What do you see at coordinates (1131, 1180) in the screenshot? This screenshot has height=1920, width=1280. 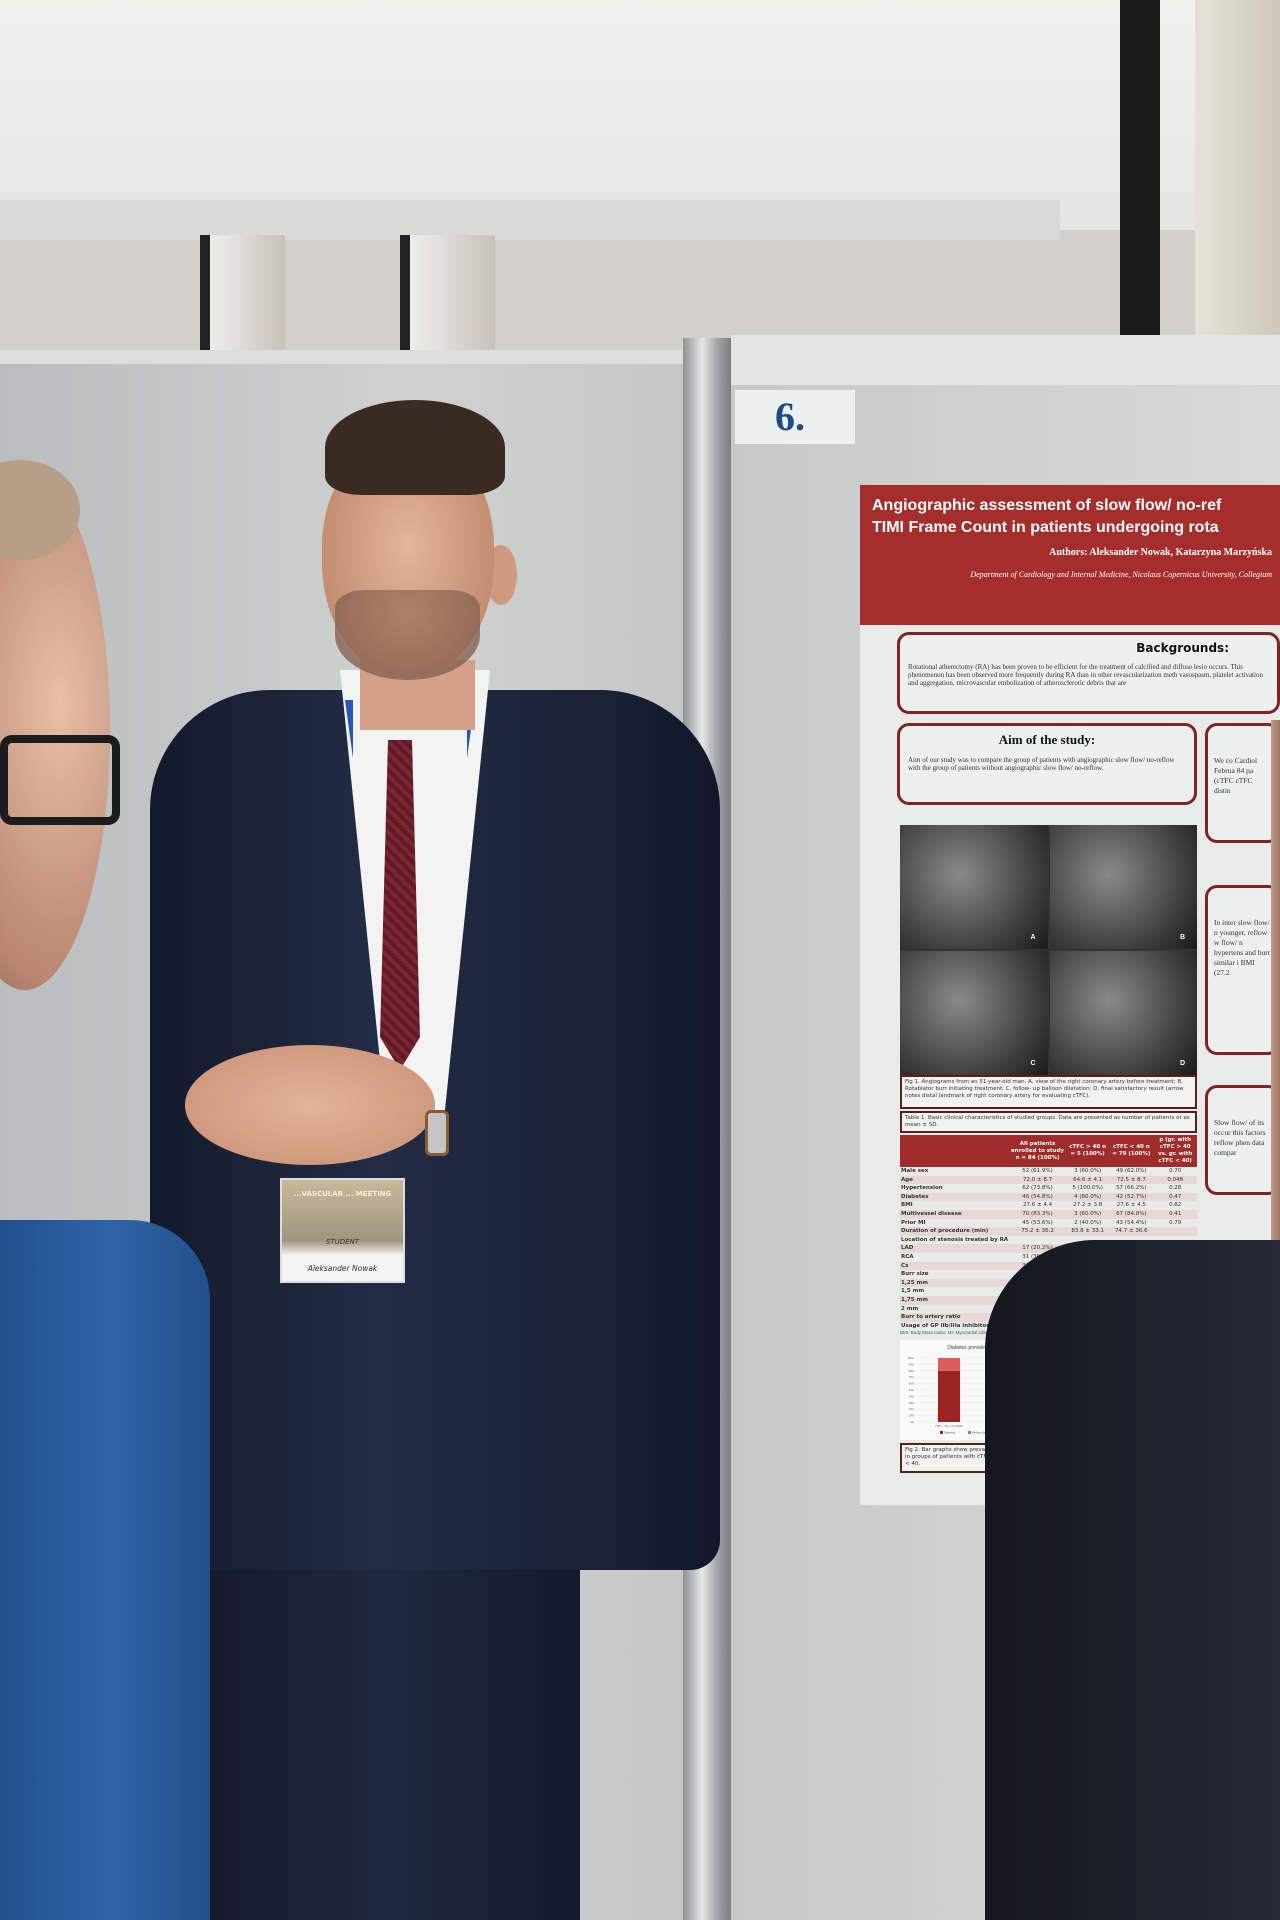 I see `table-cell: 72.5 ± 8.7` at bounding box center [1131, 1180].